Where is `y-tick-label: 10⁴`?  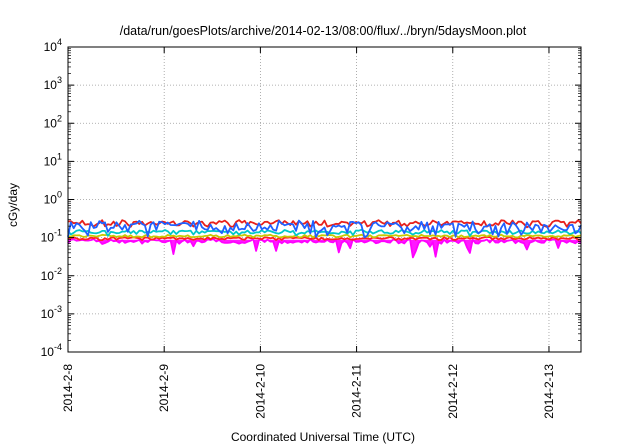 y-tick-label: 10⁴ is located at coordinates (53, 45).